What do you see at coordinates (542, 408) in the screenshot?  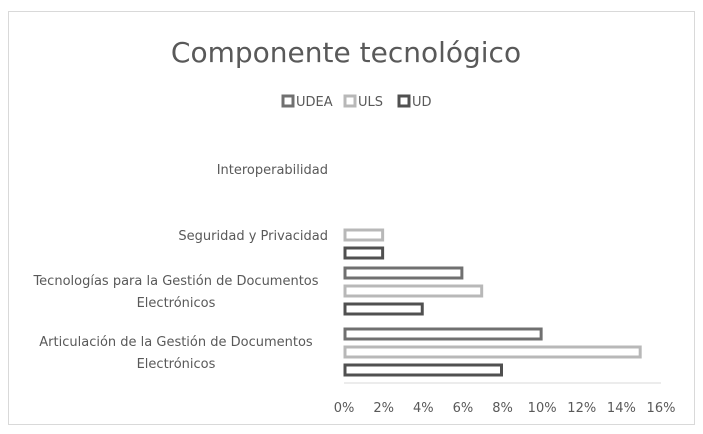 I see `x-tick-label: 10%` at bounding box center [542, 408].